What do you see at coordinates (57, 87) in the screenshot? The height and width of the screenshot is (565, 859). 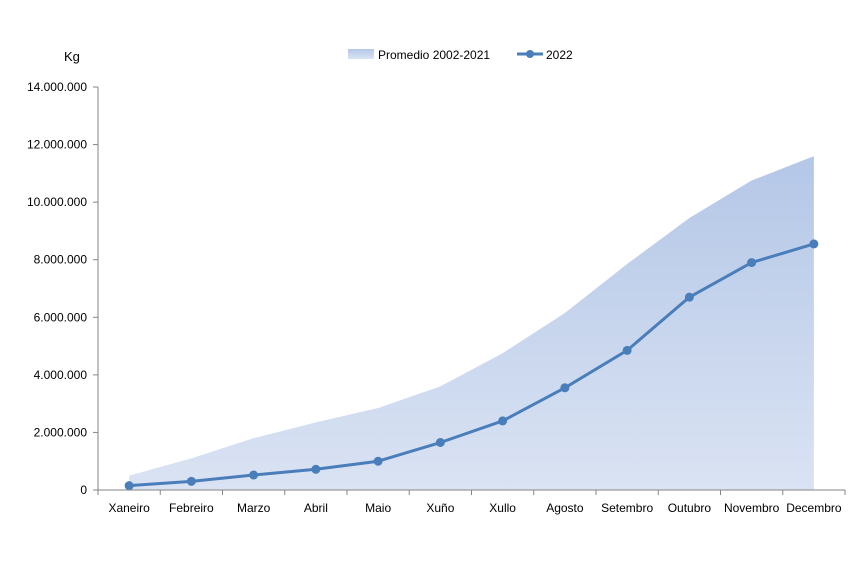 I see `y-tick-label: 14.000.000` at bounding box center [57, 87].